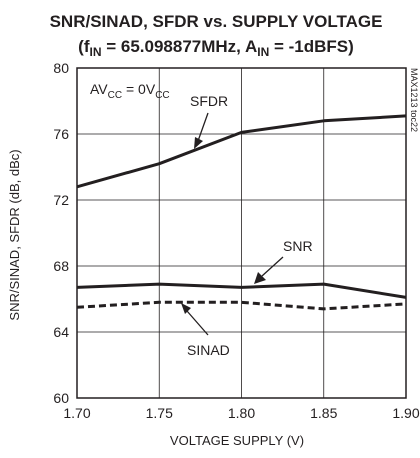 This screenshot has width=420, height=458. What do you see at coordinates (61, 233) in the screenshot?
I see `y-tick-labels: 60 64 68 72 76 80` at bounding box center [61, 233].